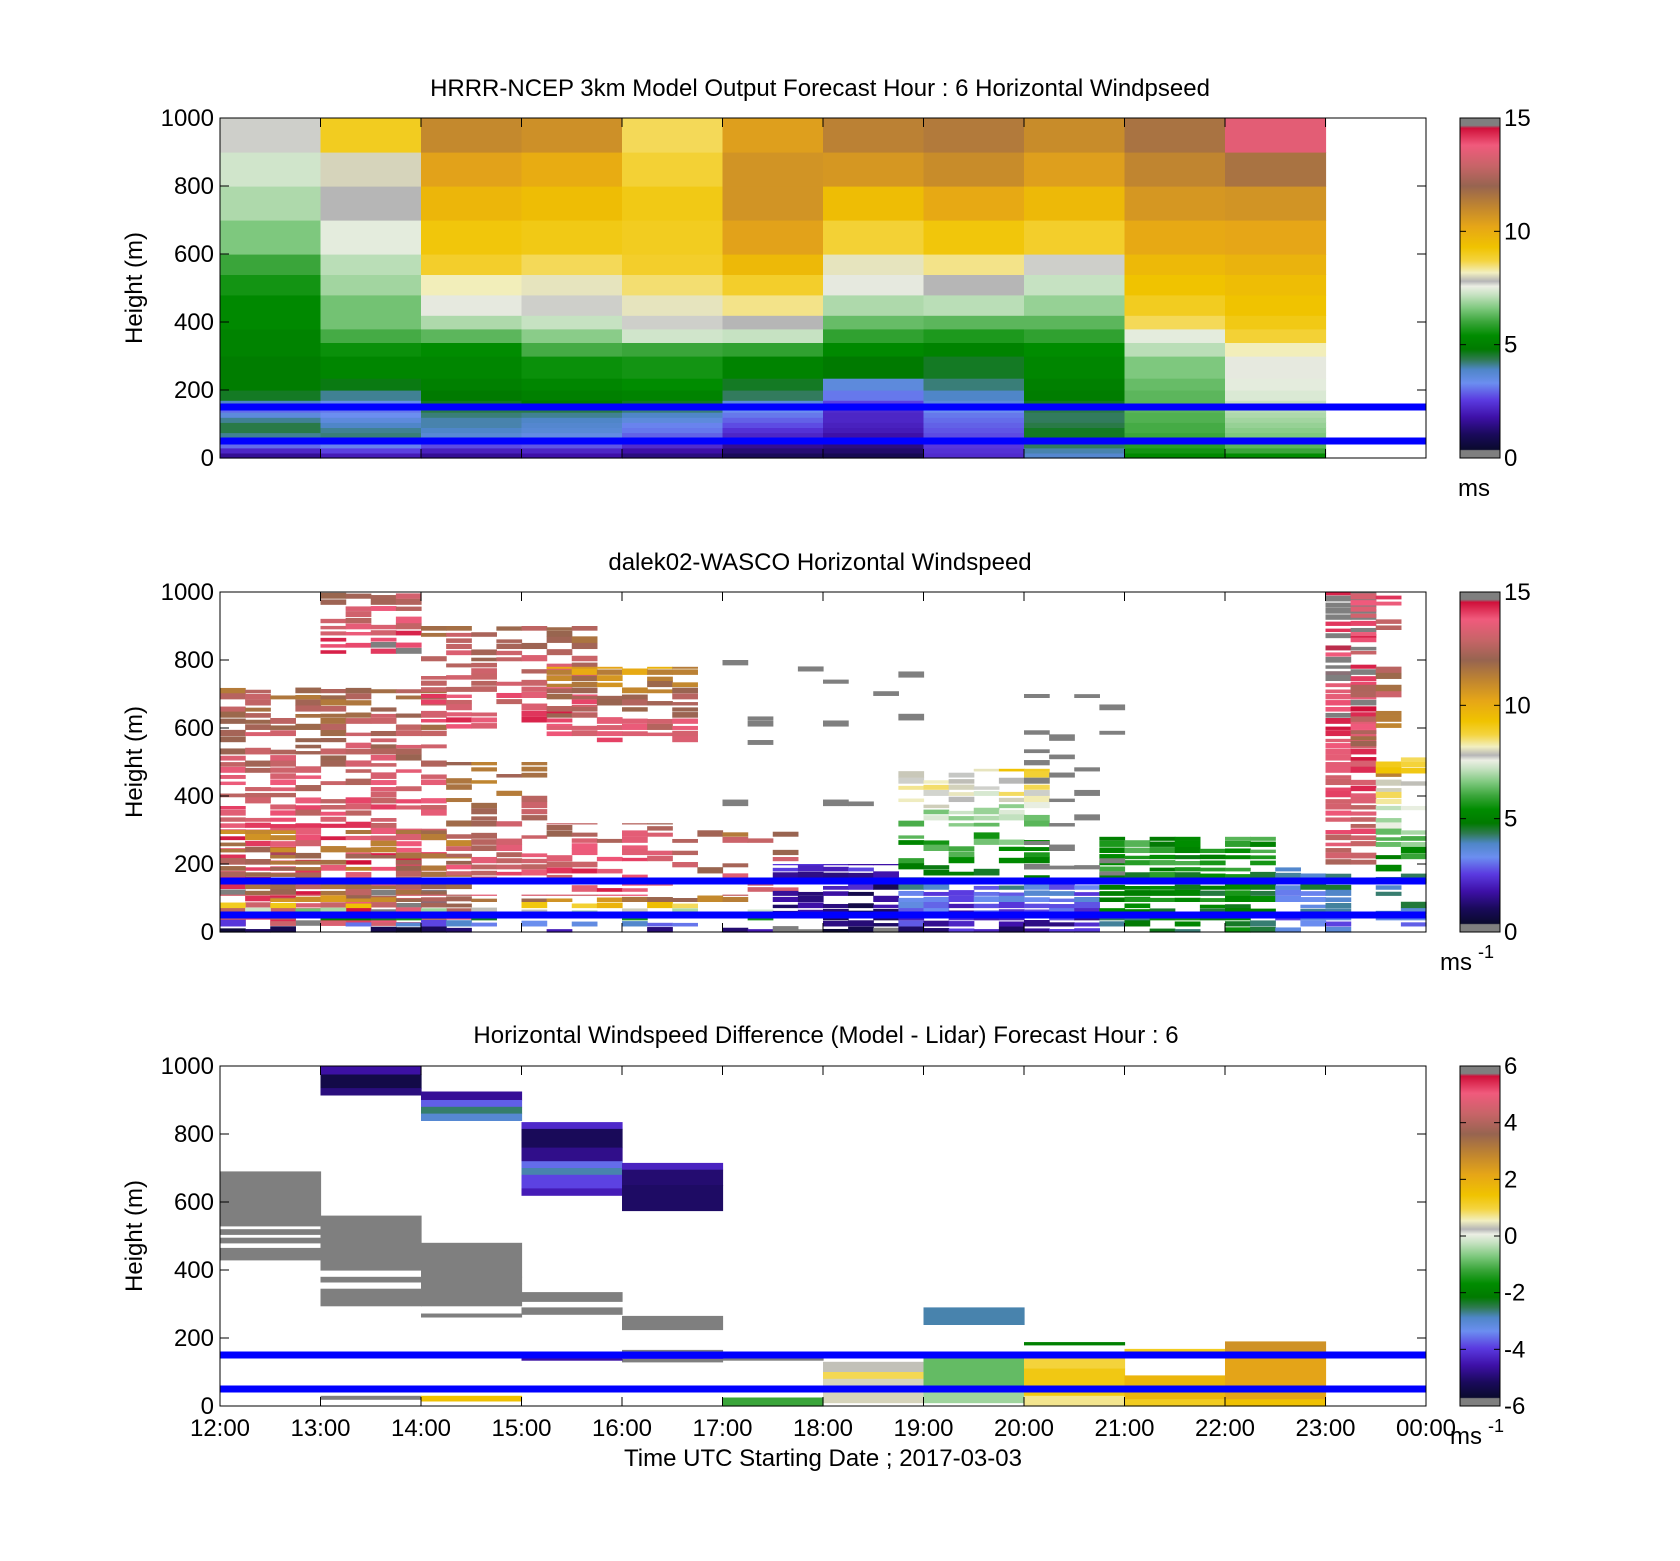 The image size is (1680, 1561). I want to click on panel-difference-colorbar: -6 -4 -2 0 2 4 6 ms -1, so click(1487, 1251).